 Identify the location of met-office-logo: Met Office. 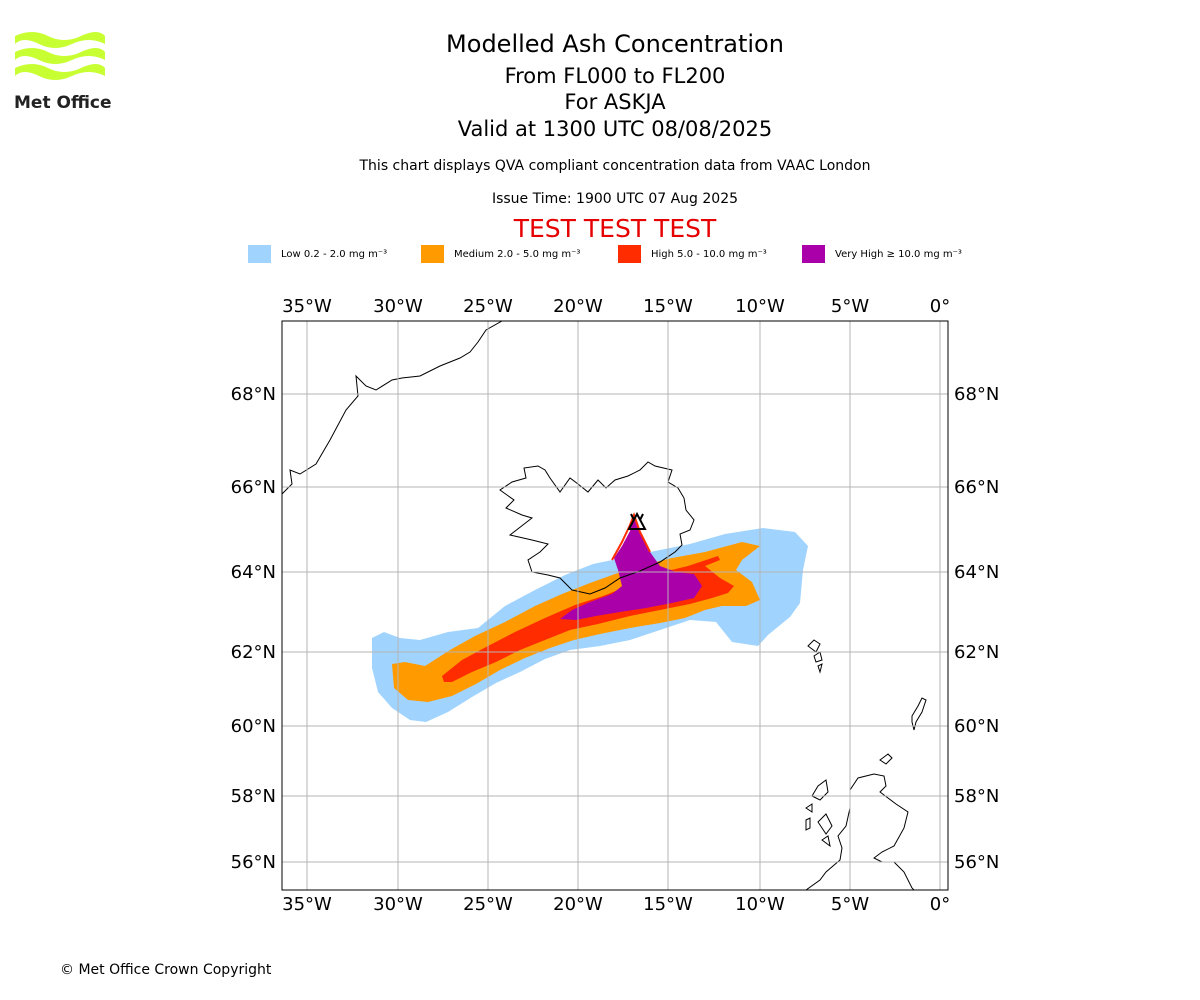
(64, 72).